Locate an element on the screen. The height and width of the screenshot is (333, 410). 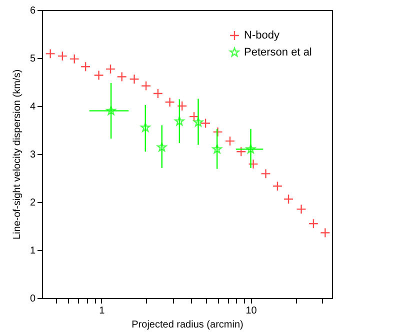
y-tick-label: 5 is located at coordinates (33, 59).